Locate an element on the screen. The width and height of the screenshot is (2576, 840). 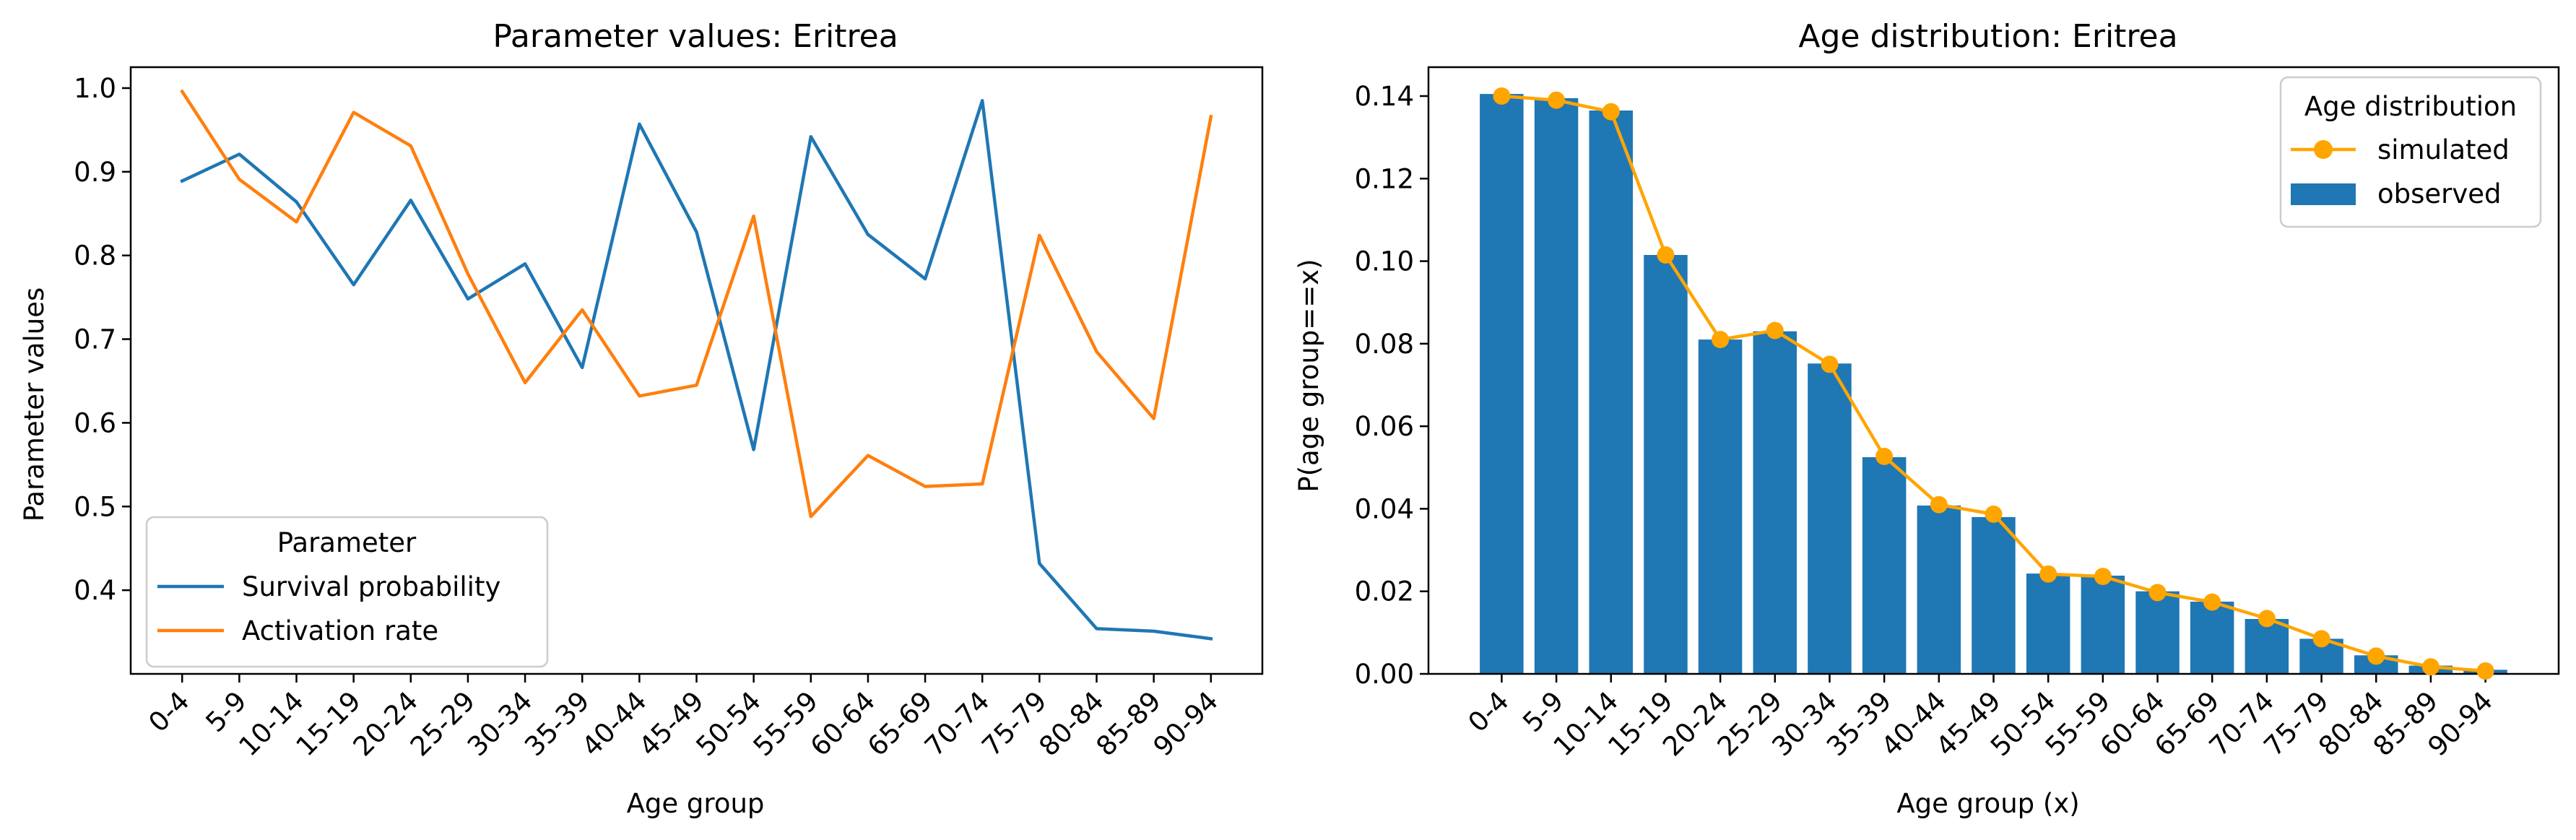
x-tick-label: 40-44 is located at coordinates (614, 723).